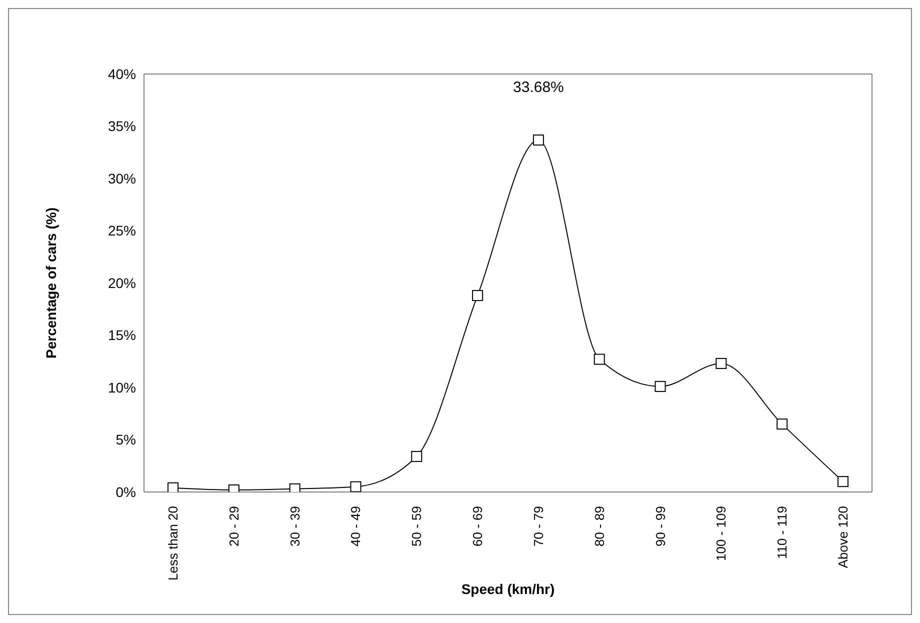  What do you see at coordinates (234, 526) in the screenshot?
I see `x-tick-label: 20 - 29` at bounding box center [234, 526].